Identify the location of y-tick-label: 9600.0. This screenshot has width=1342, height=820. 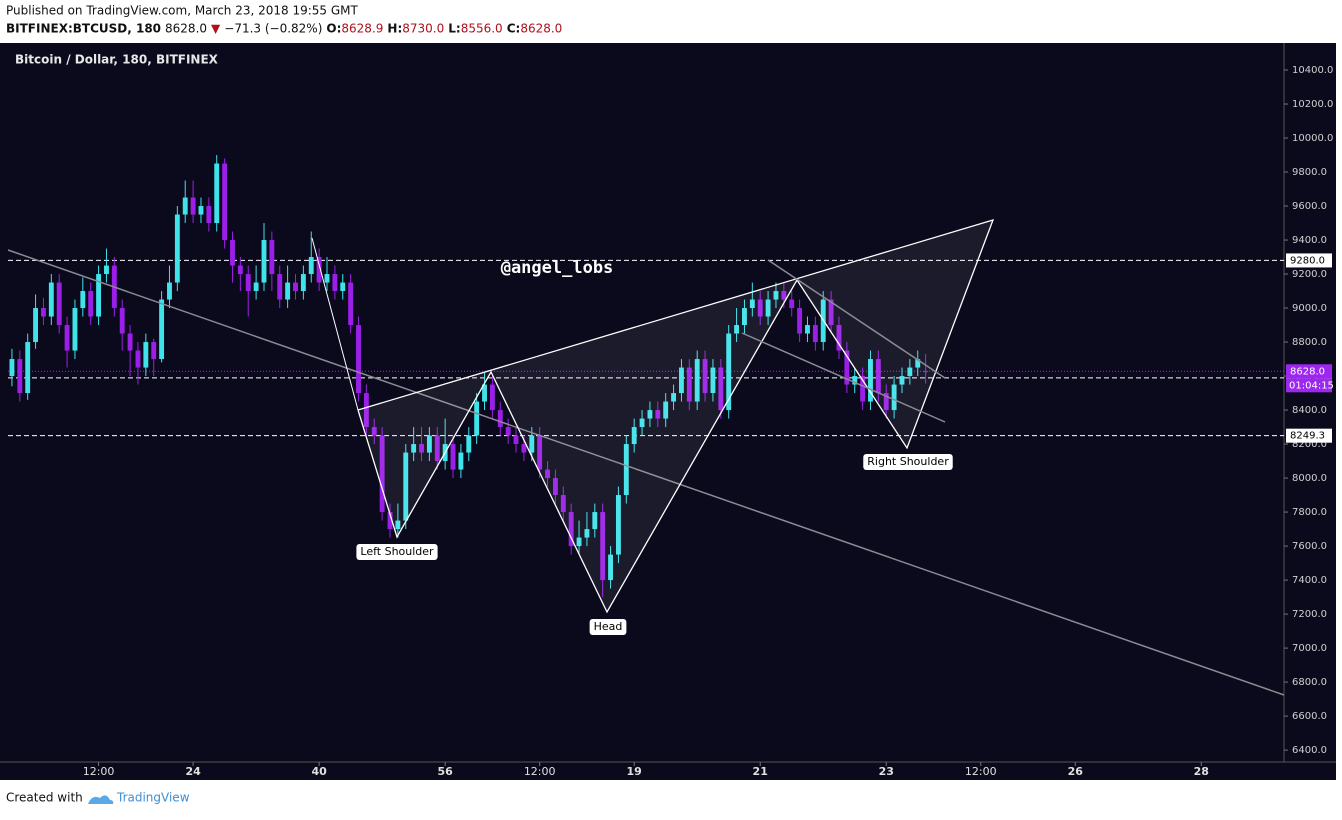
(1309, 206).